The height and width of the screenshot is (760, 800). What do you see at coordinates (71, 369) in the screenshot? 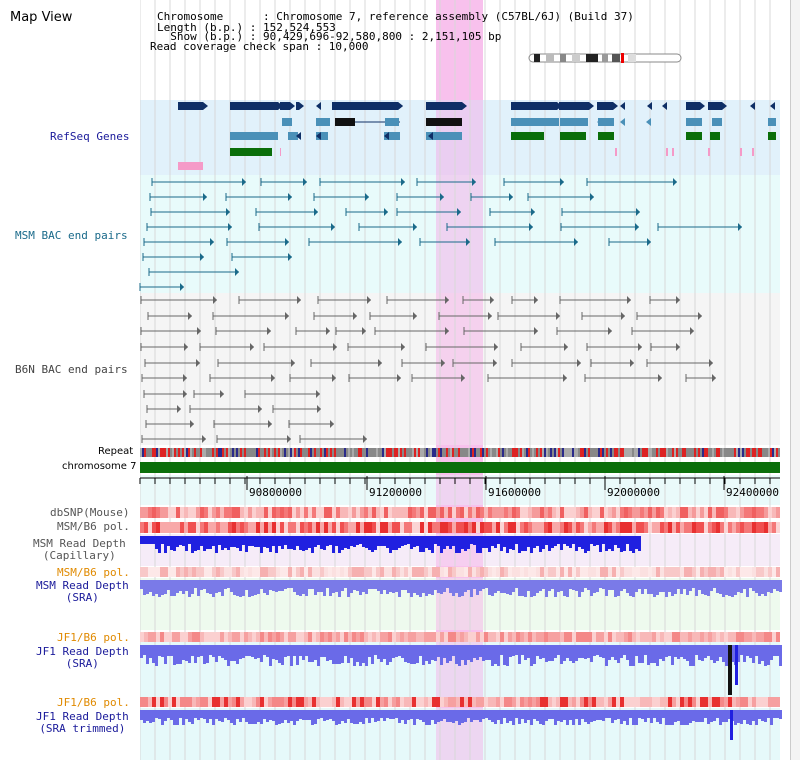
I see `track-label-b6n-bac: B6N BAC end pairs` at bounding box center [71, 369].